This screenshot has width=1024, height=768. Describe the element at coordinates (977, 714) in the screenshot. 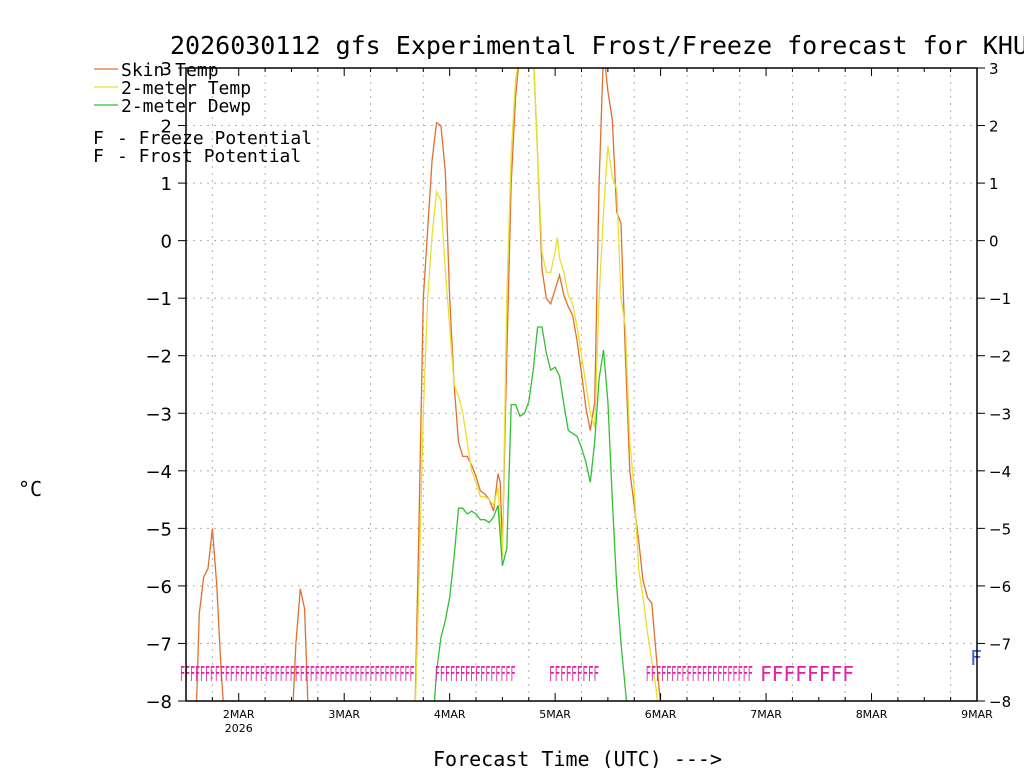

I see `x-tick-label: 9MAR` at that location.